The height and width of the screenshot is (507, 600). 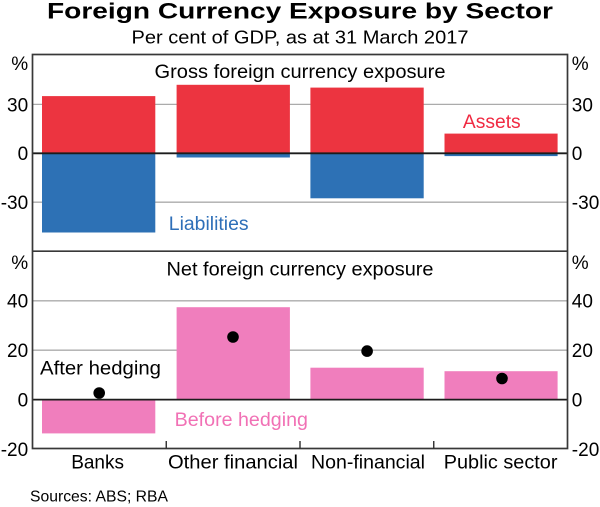 What do you see at coordinates (241, 420) in the screenshot?
I see `svg-text: Before hedging` at bounding box center [241, 420].